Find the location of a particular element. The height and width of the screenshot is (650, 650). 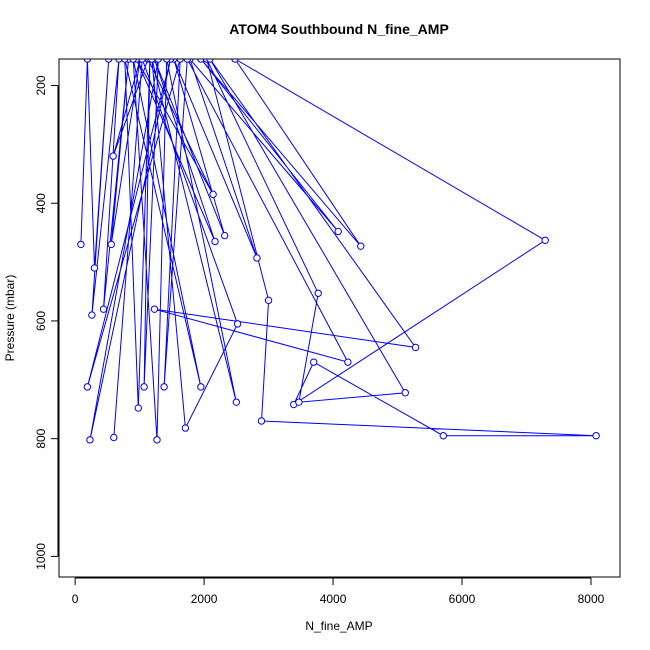

x-axis: 0 2000 4000 6000 8000 is located at coordinates (338, 591).